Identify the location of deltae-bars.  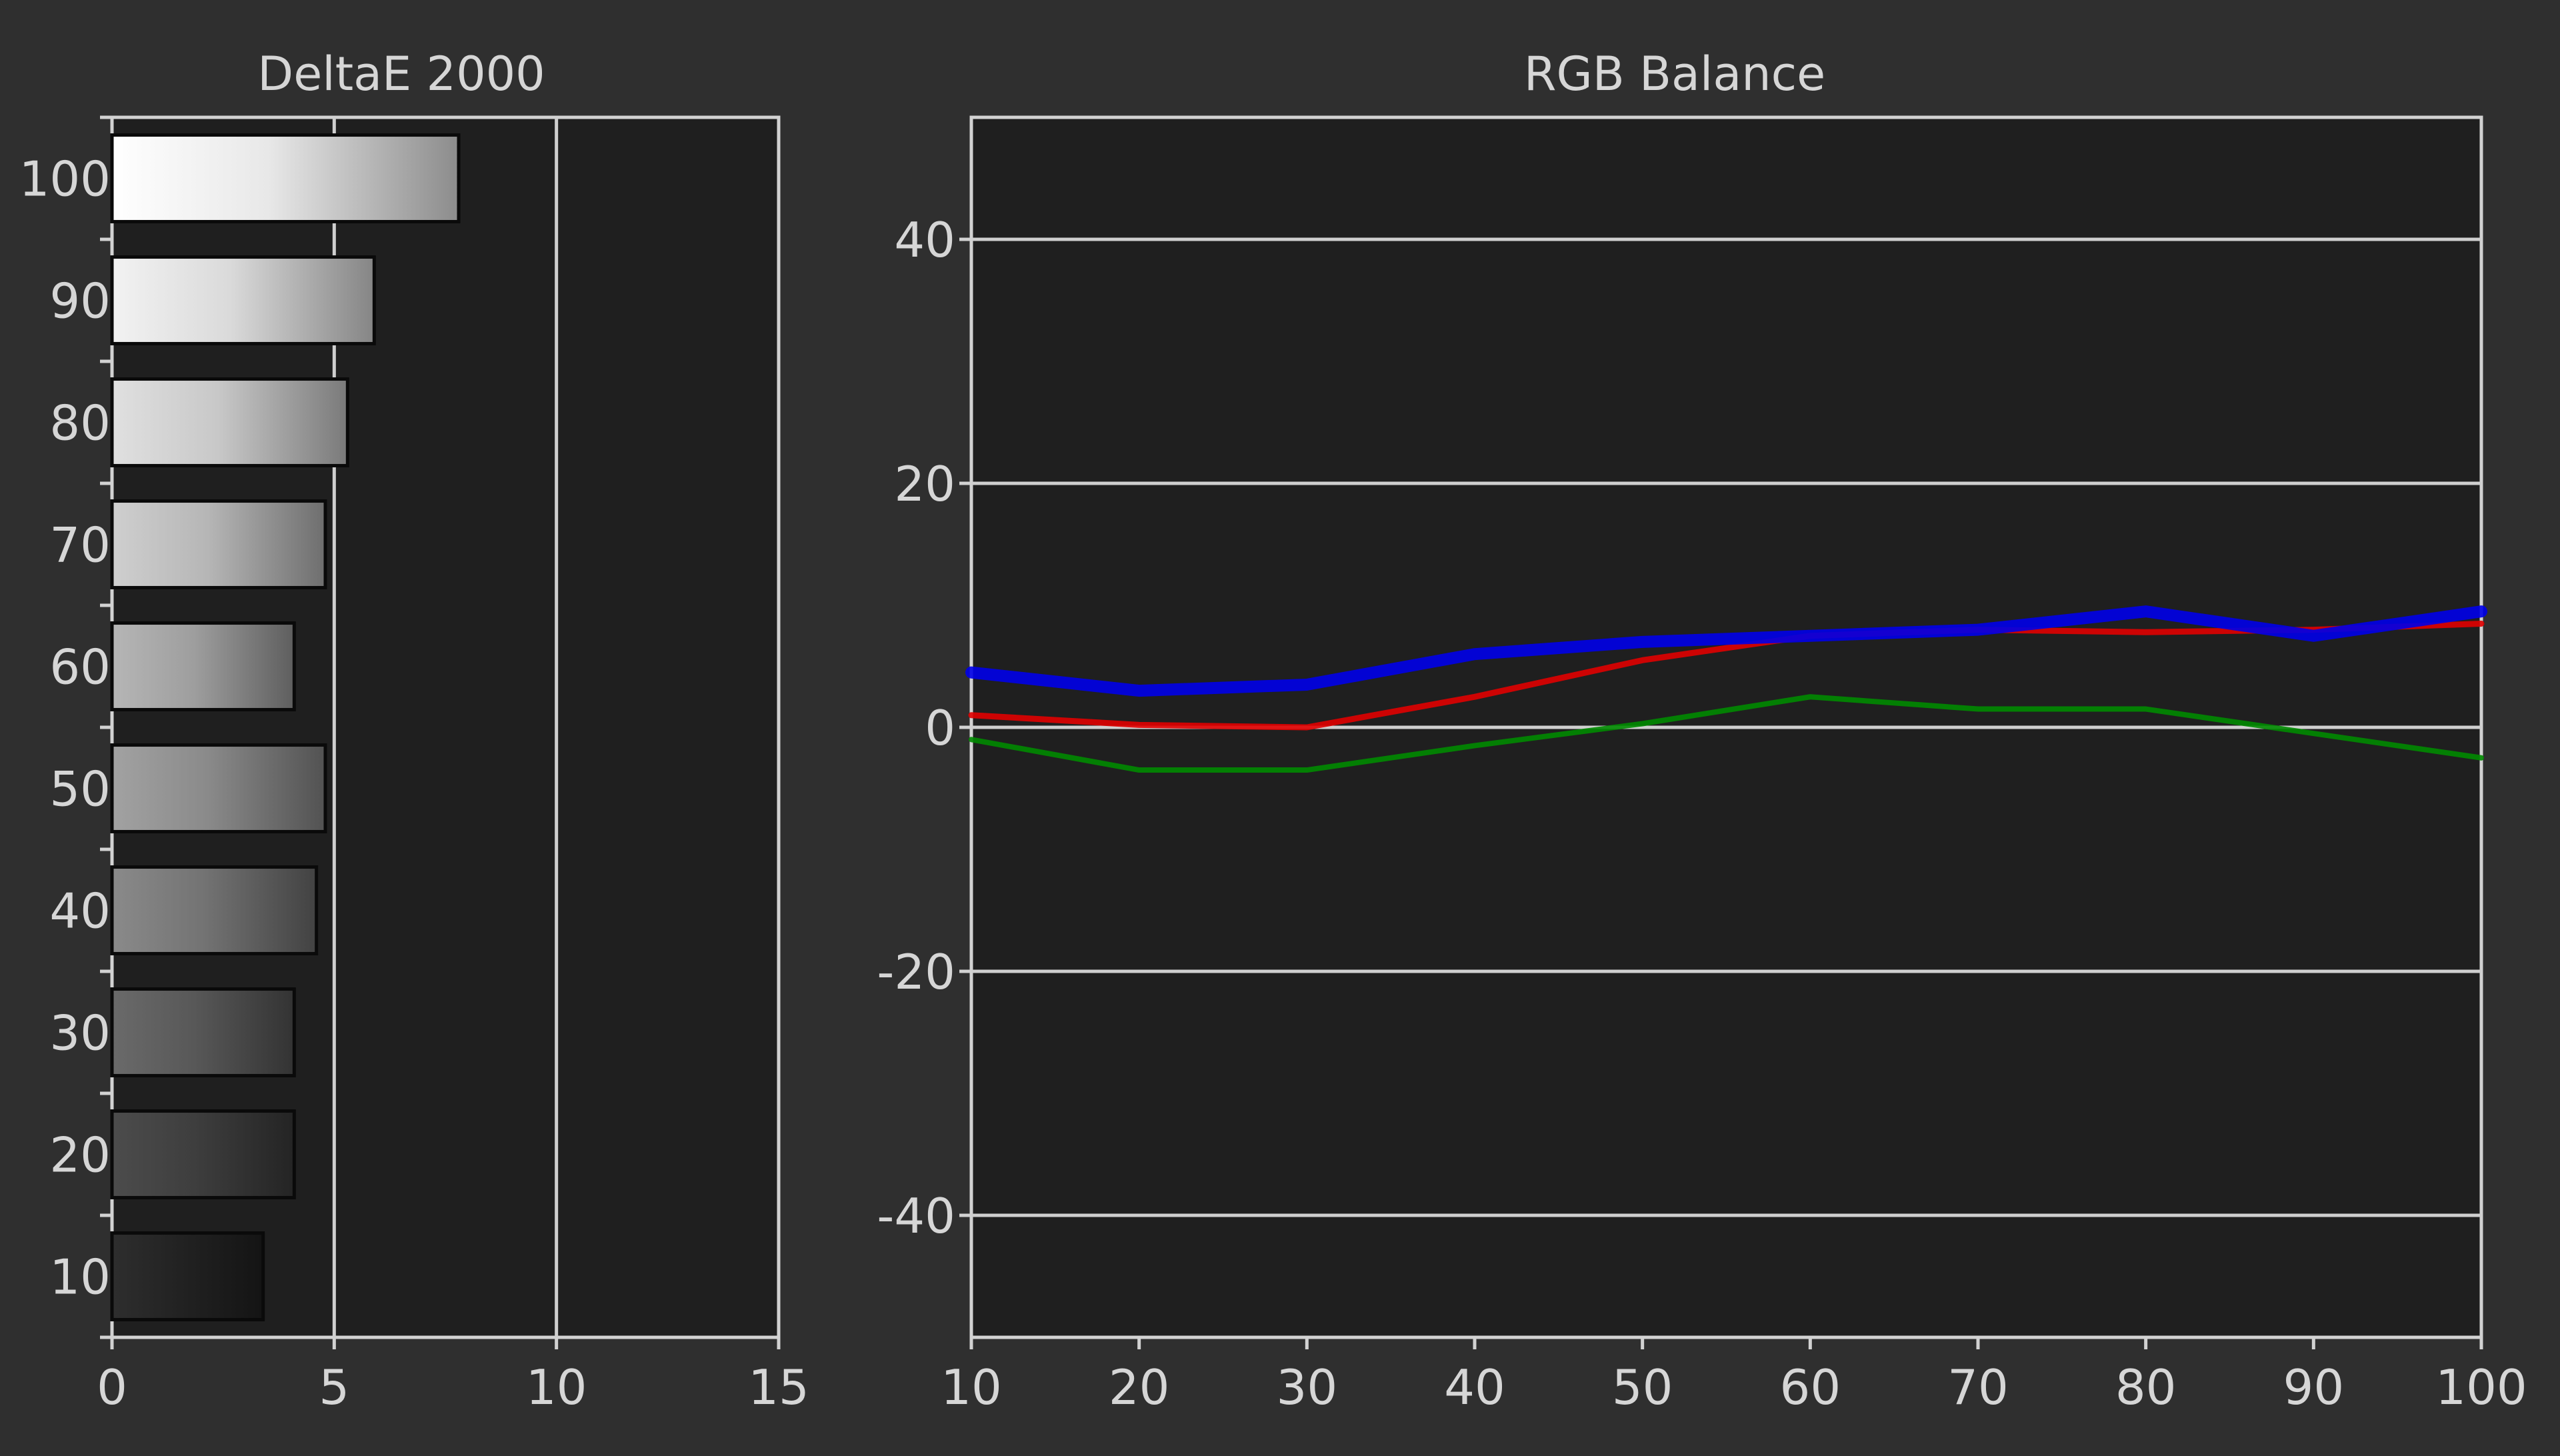
(285, 727).